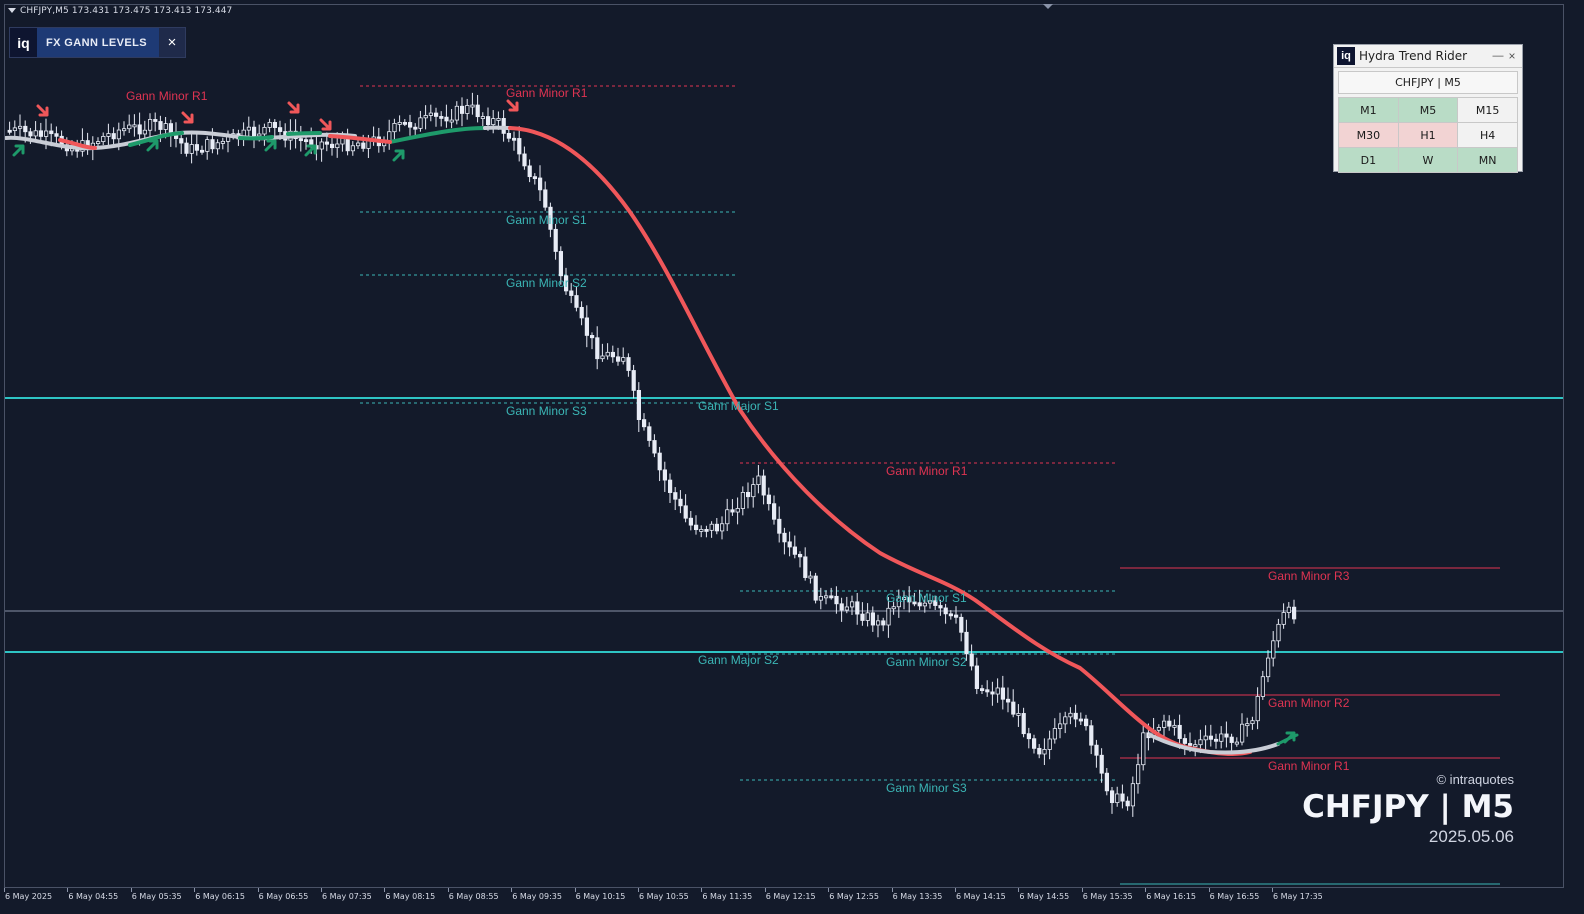 The width and height of the screenshot is (1584, 914). What do you see at coordinates (546, 411) in the screenshot?
I see `level-label: Gann Minor S3` at bounding box center [546, 411].